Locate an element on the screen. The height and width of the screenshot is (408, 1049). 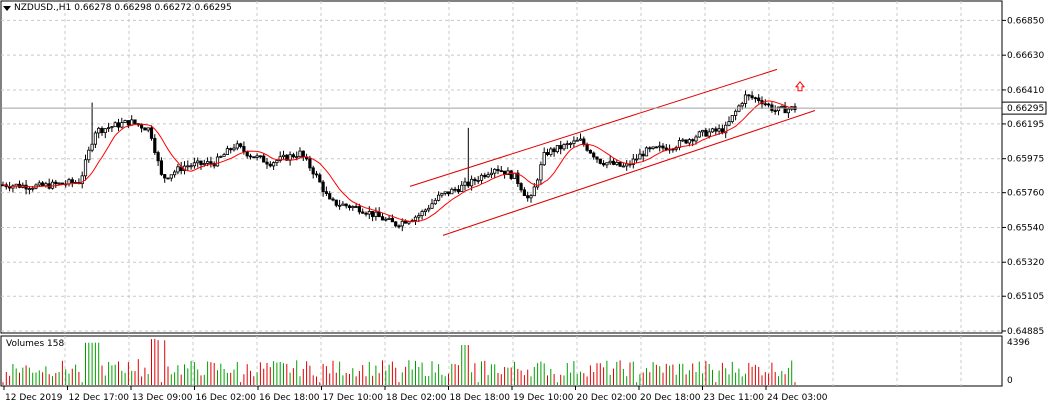
up-arrow-icon is located at coordinates (800, 86).